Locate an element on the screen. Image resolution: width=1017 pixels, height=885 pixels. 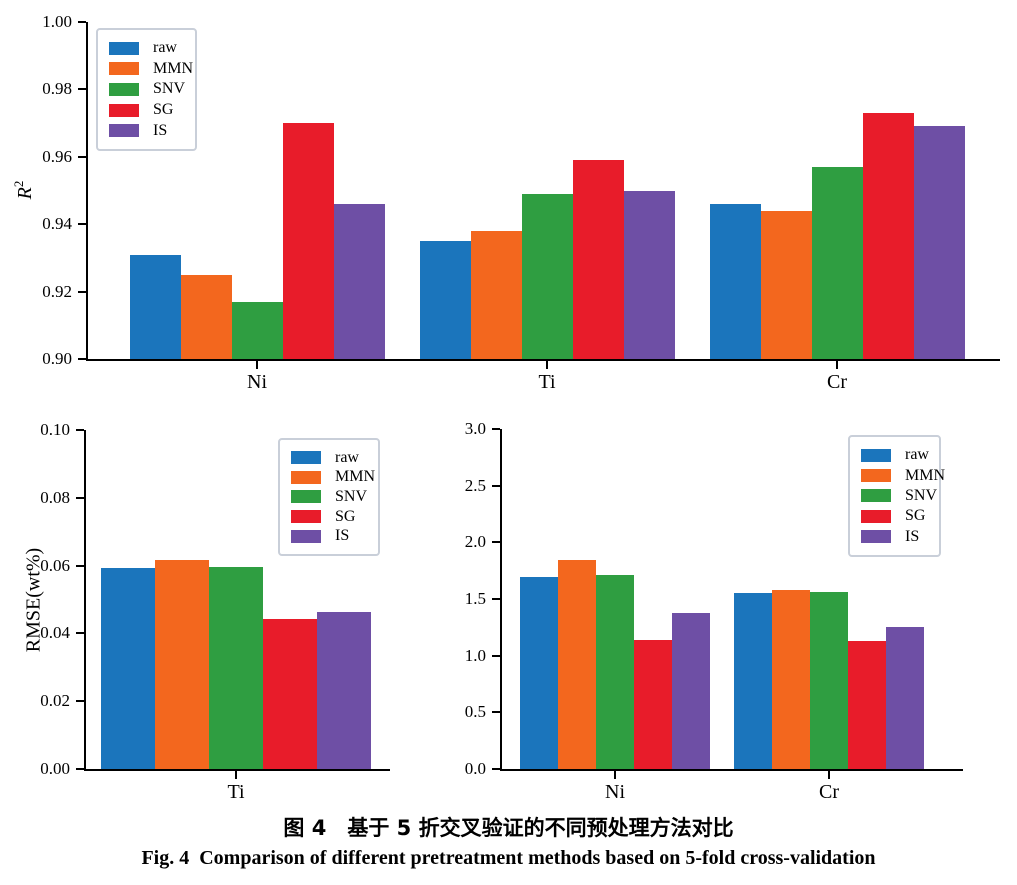
y-tick-label: 1.00 is located at coordinates (57, 21).